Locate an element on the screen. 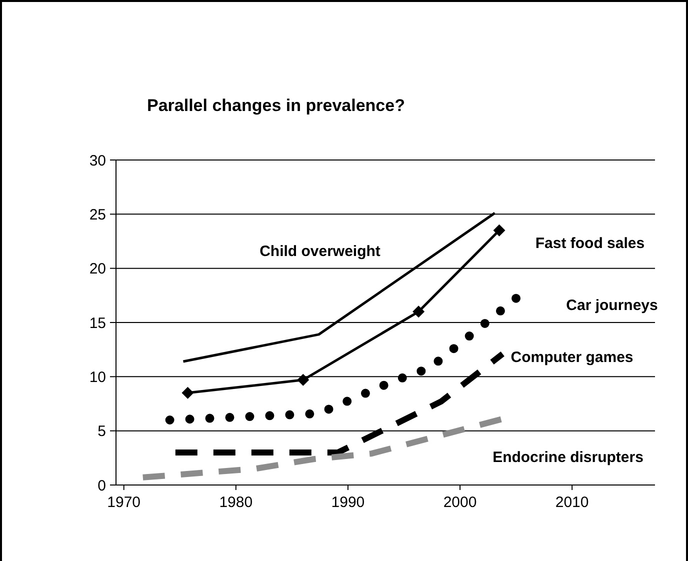  x-tick-label: 1980 is located at coordinates (236, 502).